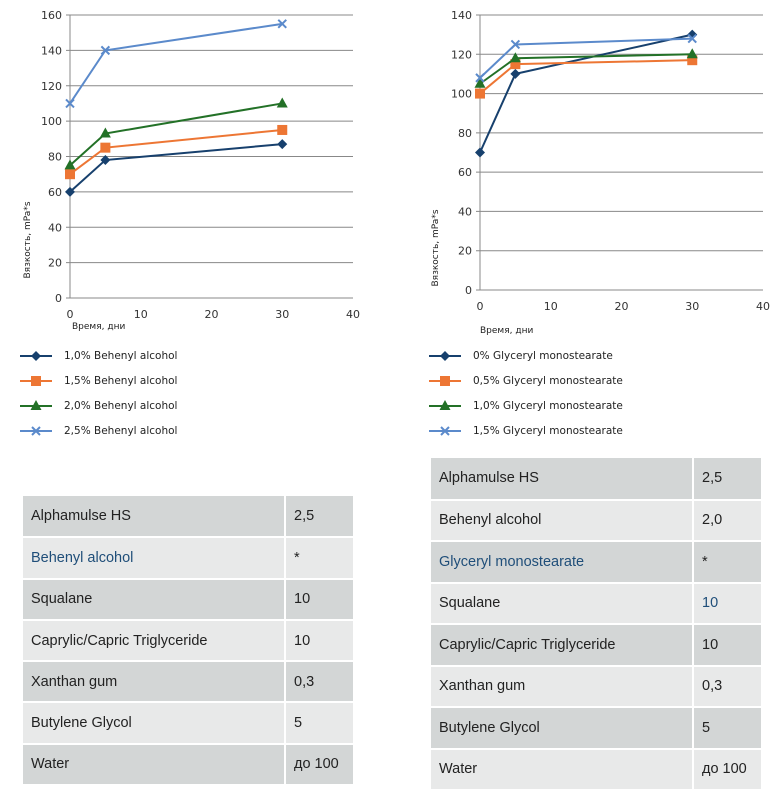 Image resolution: width=778 pixels, height=791 pixels. I want to click on table-row: Xanthan gum 0,3, so click(596, 686).